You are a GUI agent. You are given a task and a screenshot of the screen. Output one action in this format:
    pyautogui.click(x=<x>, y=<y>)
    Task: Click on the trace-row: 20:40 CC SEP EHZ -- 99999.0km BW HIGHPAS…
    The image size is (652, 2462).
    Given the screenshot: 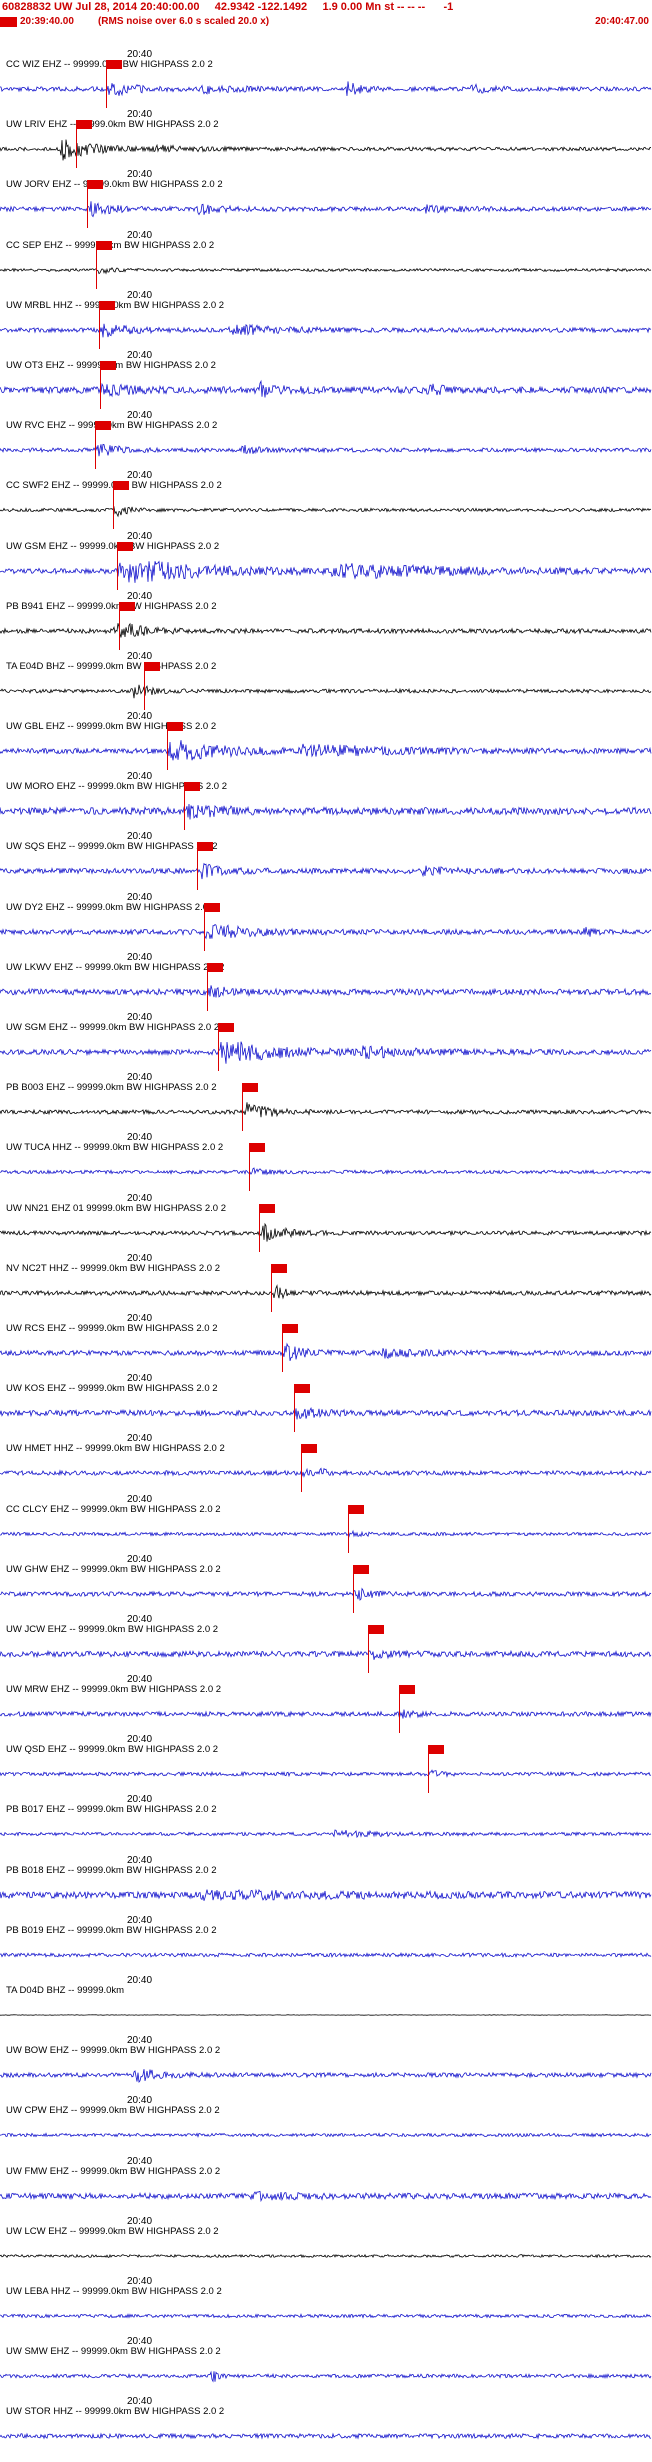 What is the action you would take?
    pyautogui.click(x=326, y=249)
    